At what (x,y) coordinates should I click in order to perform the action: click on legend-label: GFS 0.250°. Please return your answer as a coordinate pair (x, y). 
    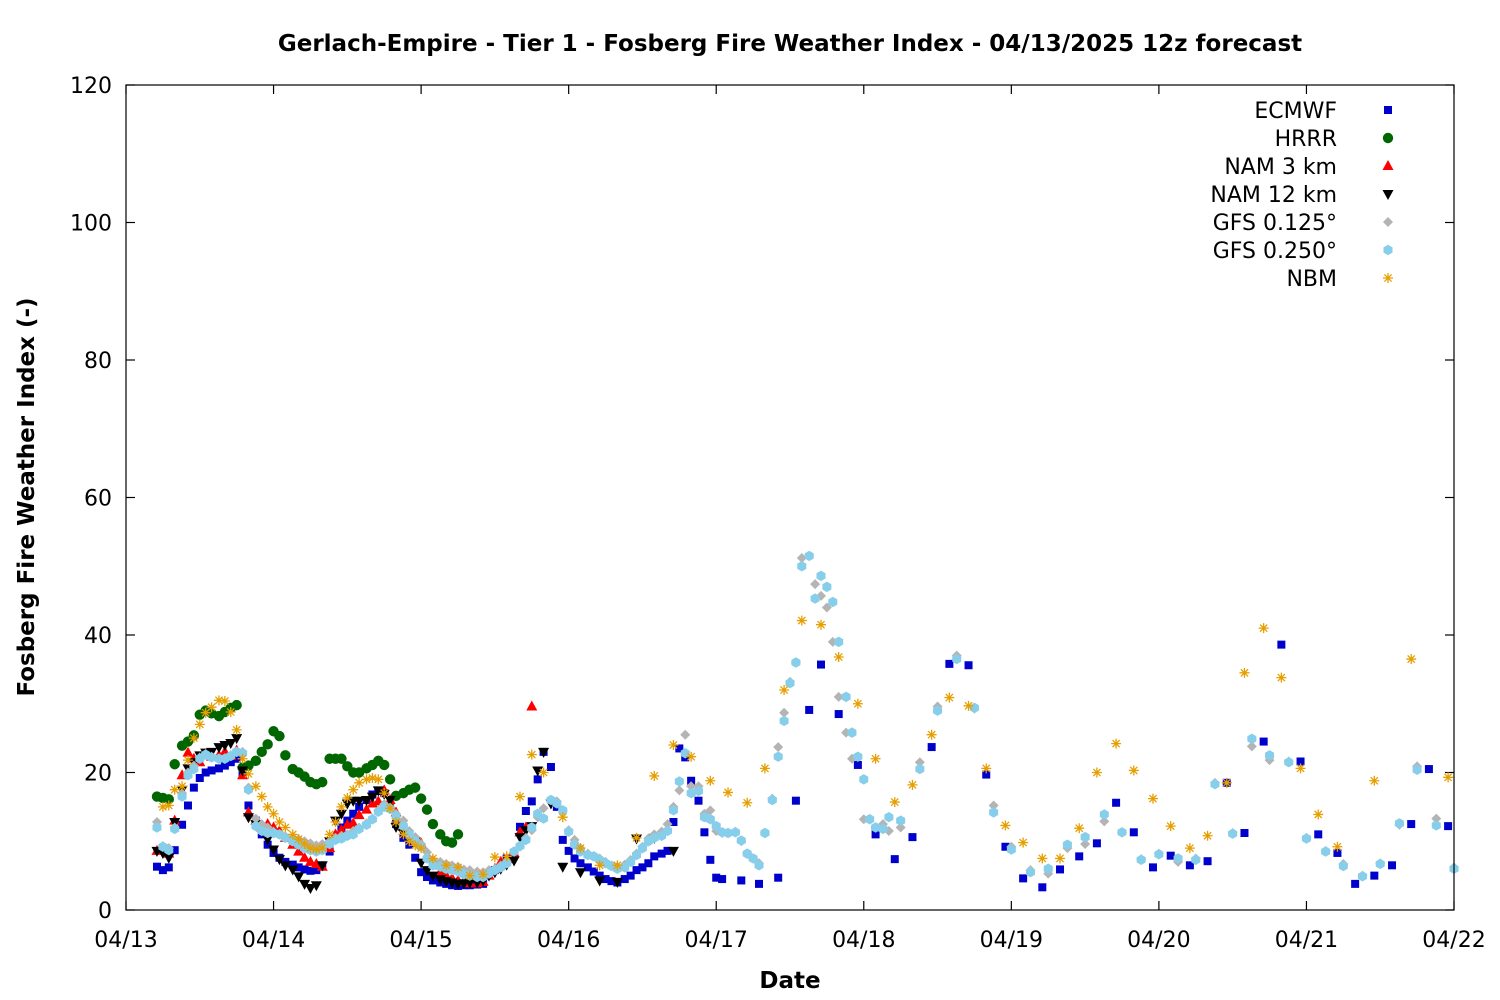
    Looking at the image, I should click on (1275, 251).